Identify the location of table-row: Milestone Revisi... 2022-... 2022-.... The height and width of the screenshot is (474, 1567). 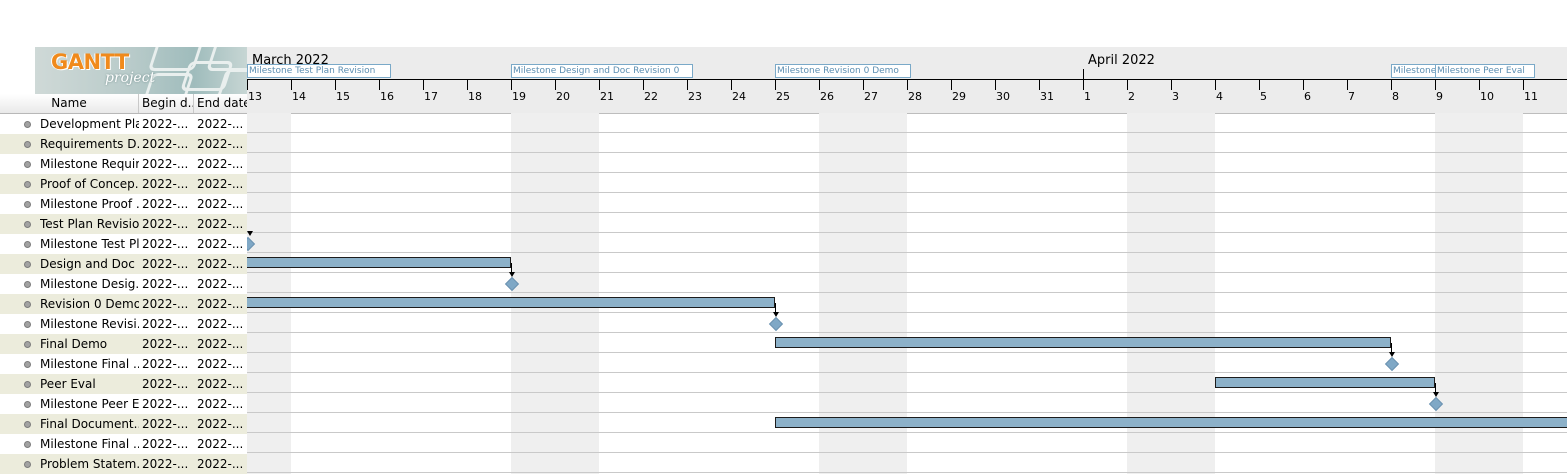
(123, 324).